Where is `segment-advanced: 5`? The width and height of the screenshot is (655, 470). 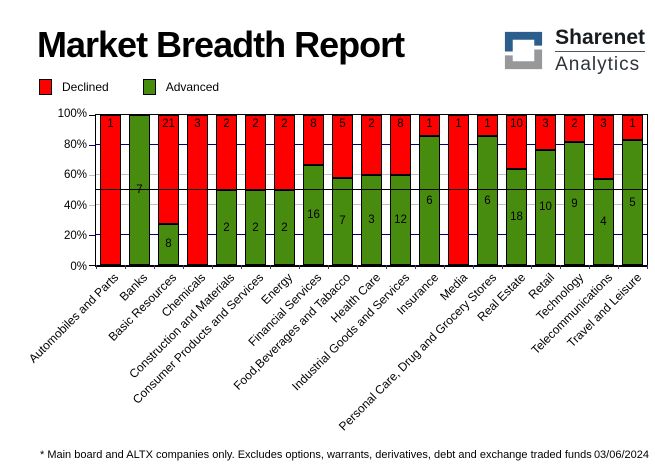
segment-advanced: 5 is located at coordinates (632, 202).